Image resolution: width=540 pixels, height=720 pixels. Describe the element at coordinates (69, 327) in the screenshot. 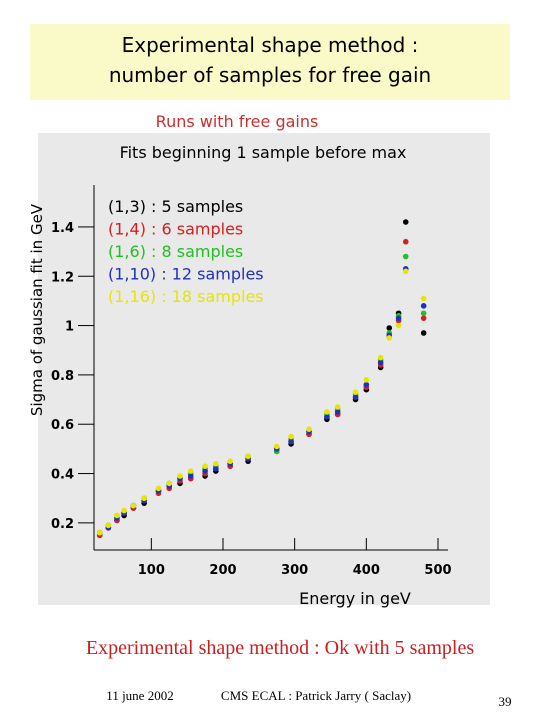

I see `y-tick-label: 1` at that location.